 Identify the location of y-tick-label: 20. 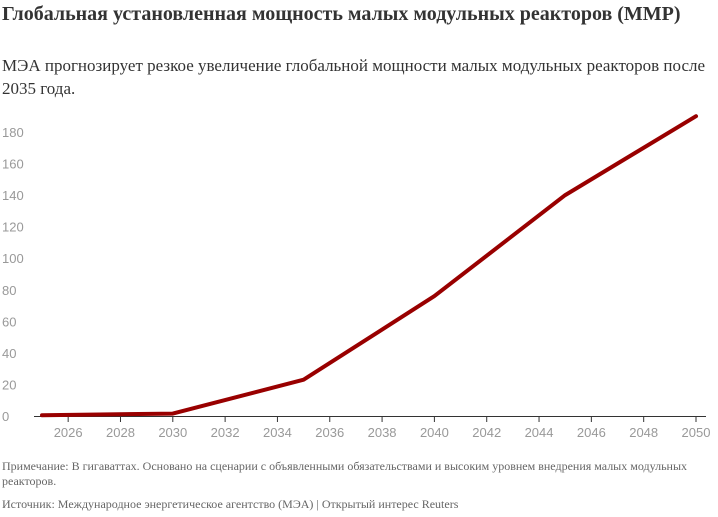
(9, 384).